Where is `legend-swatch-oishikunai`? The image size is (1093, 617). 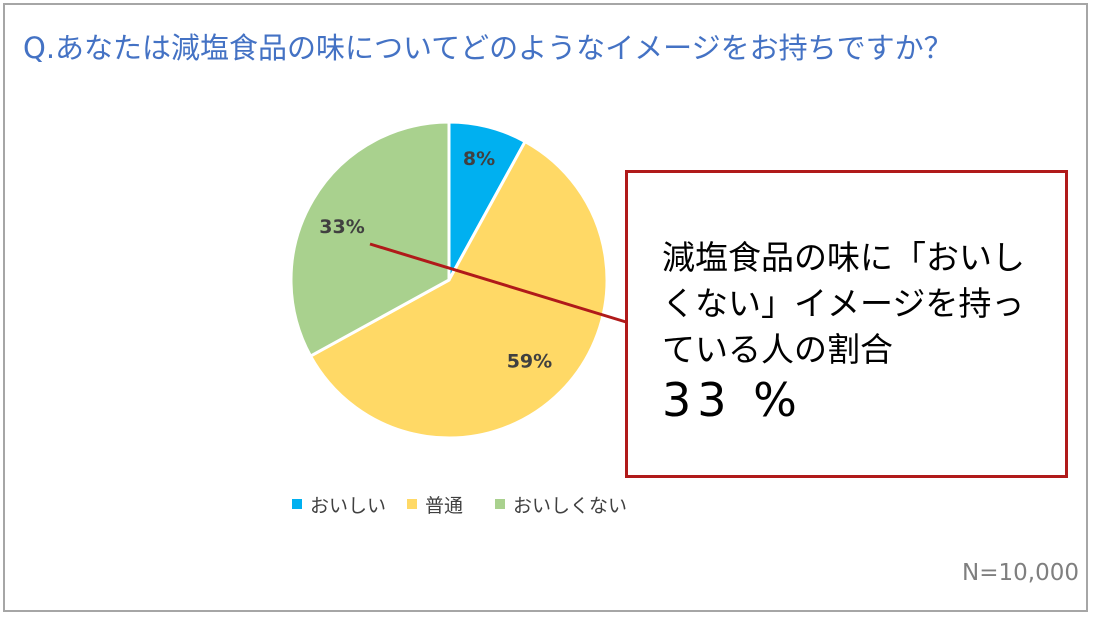 legend-swatch-oishikunai is located at coordinates (500, 504).